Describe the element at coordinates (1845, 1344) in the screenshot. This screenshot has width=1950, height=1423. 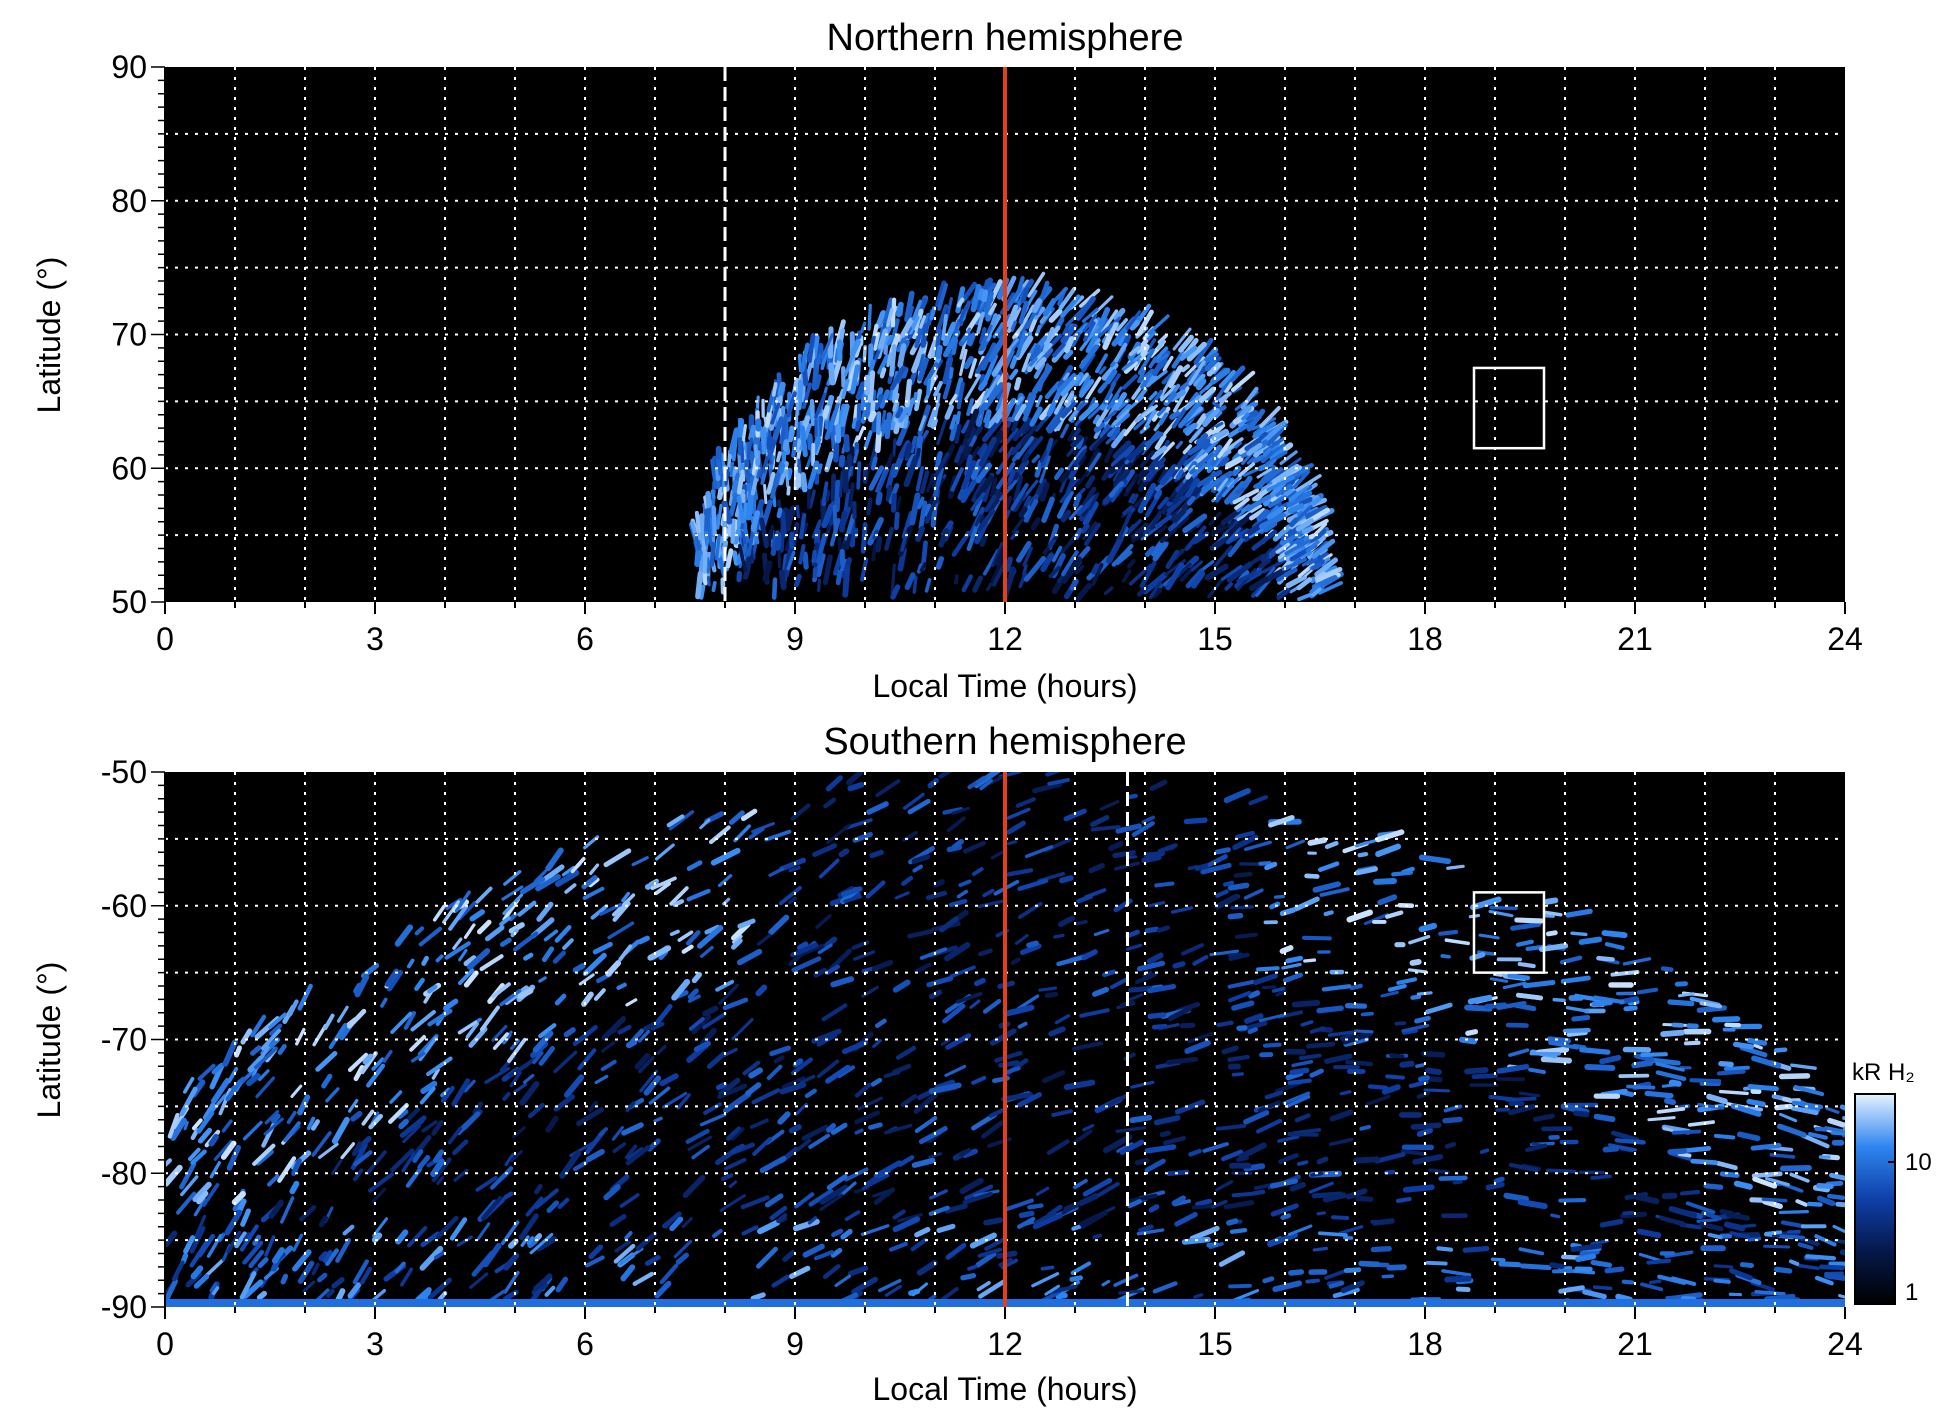
I see `x-tick-label: 24` at that location.